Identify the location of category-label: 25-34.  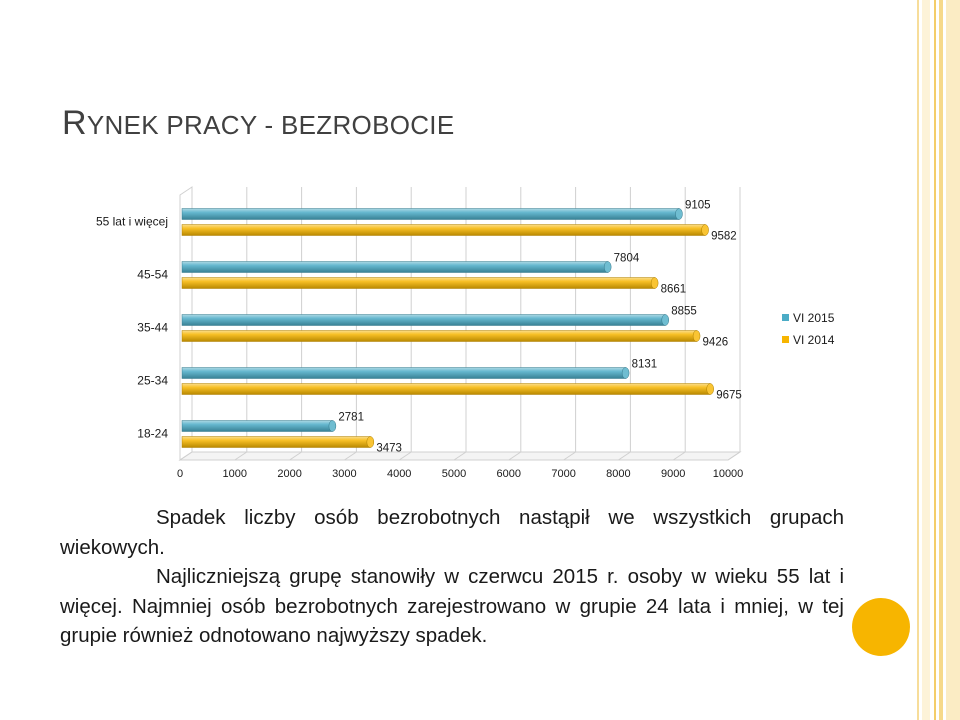
(152, 381).